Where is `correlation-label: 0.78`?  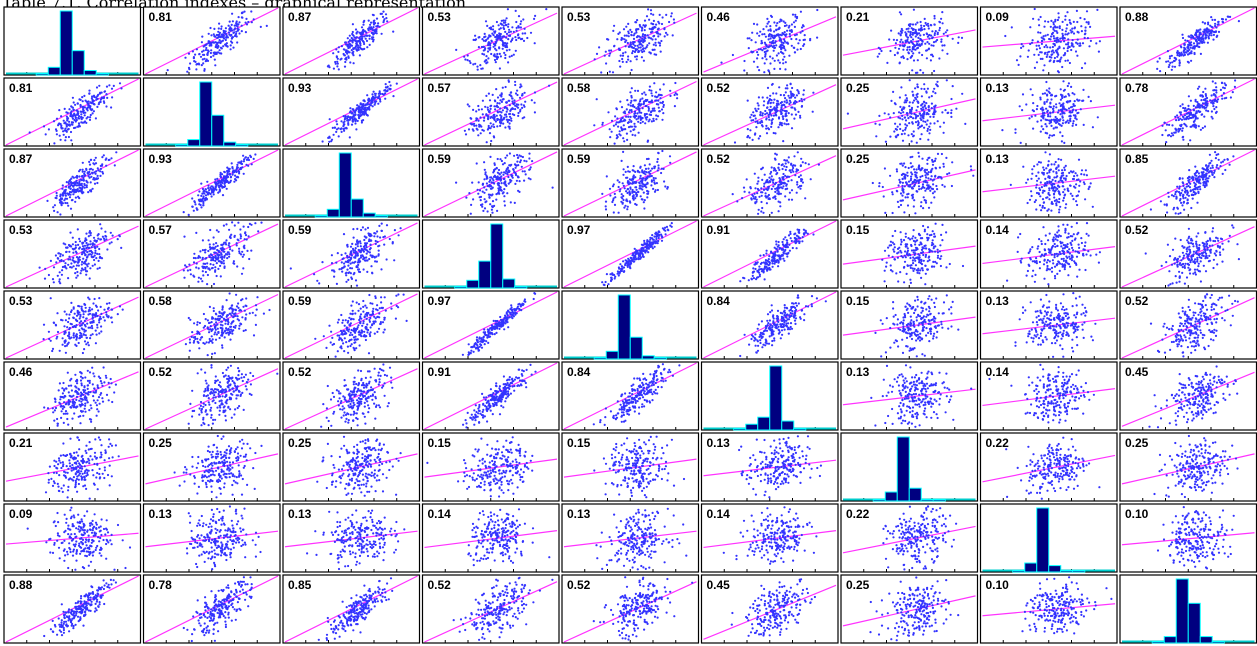 correlation-label: 0.78 is located at coordinates (1137, 88).